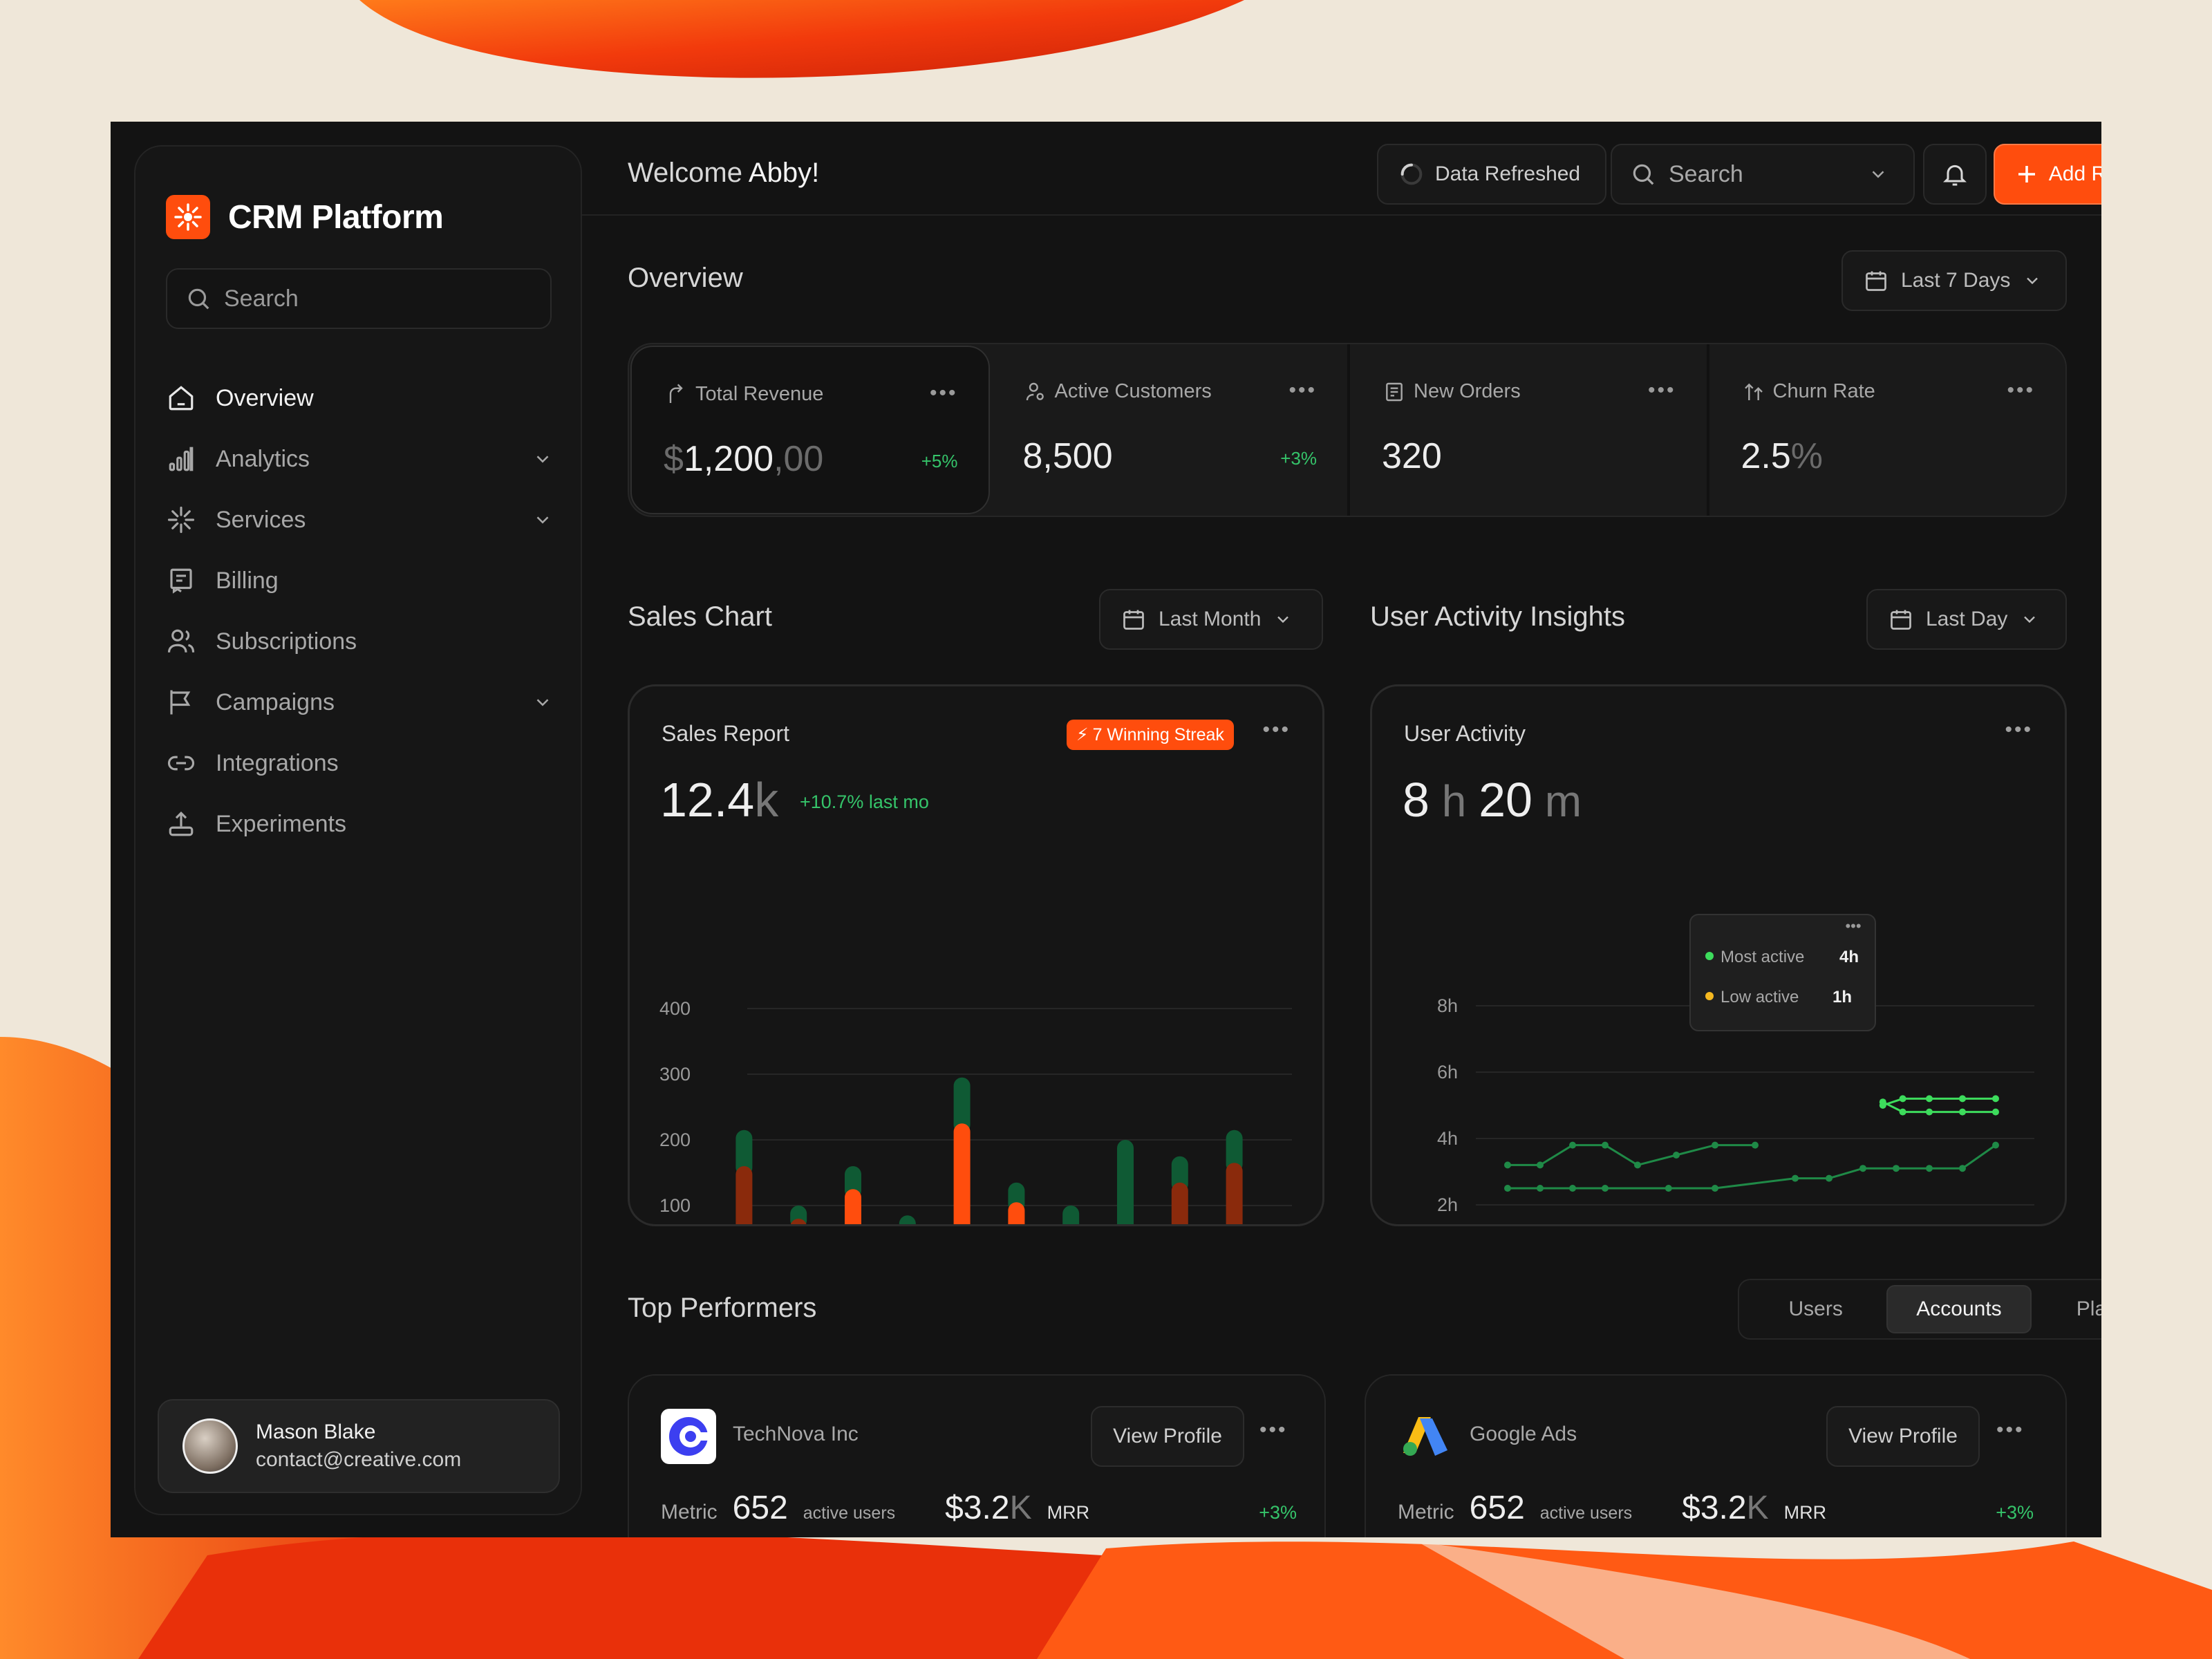 This screenshot has width=2212, height=1659. I want to click on kpi-label-text: New Orders, so click(1467, 391).